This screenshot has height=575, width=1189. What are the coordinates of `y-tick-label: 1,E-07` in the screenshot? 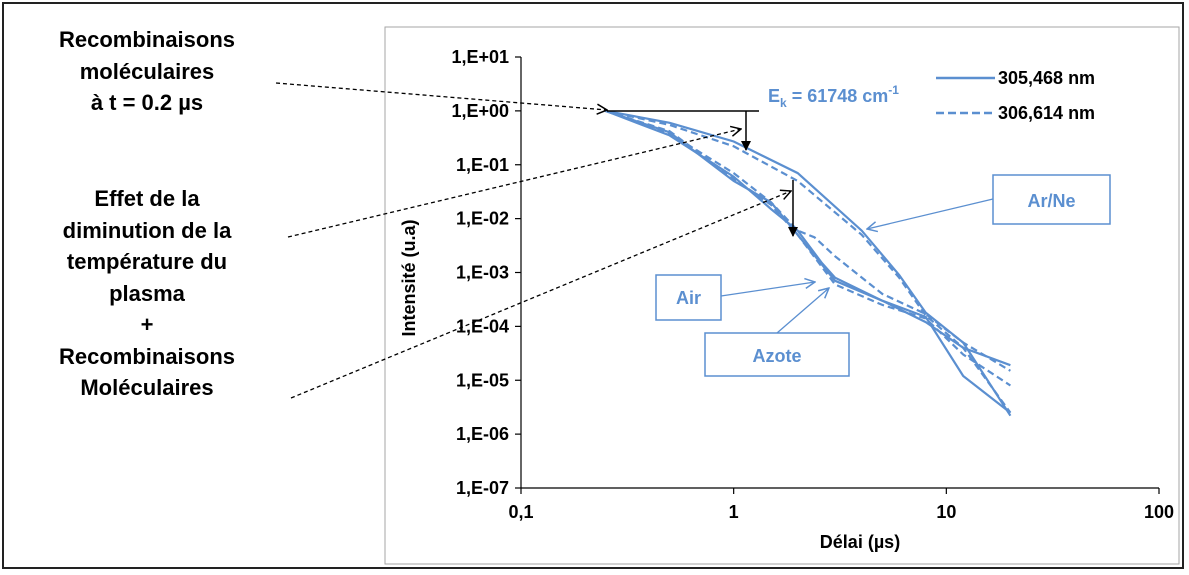 It's located at (482, 488).